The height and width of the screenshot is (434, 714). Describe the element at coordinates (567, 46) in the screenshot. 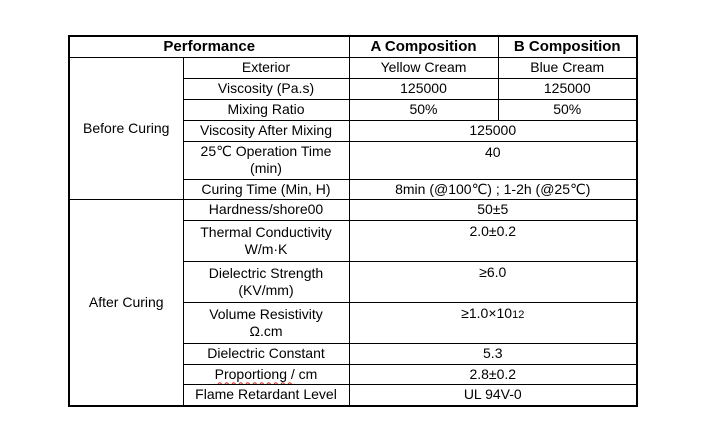

I see `header-b-composition: B Composition` at that location.